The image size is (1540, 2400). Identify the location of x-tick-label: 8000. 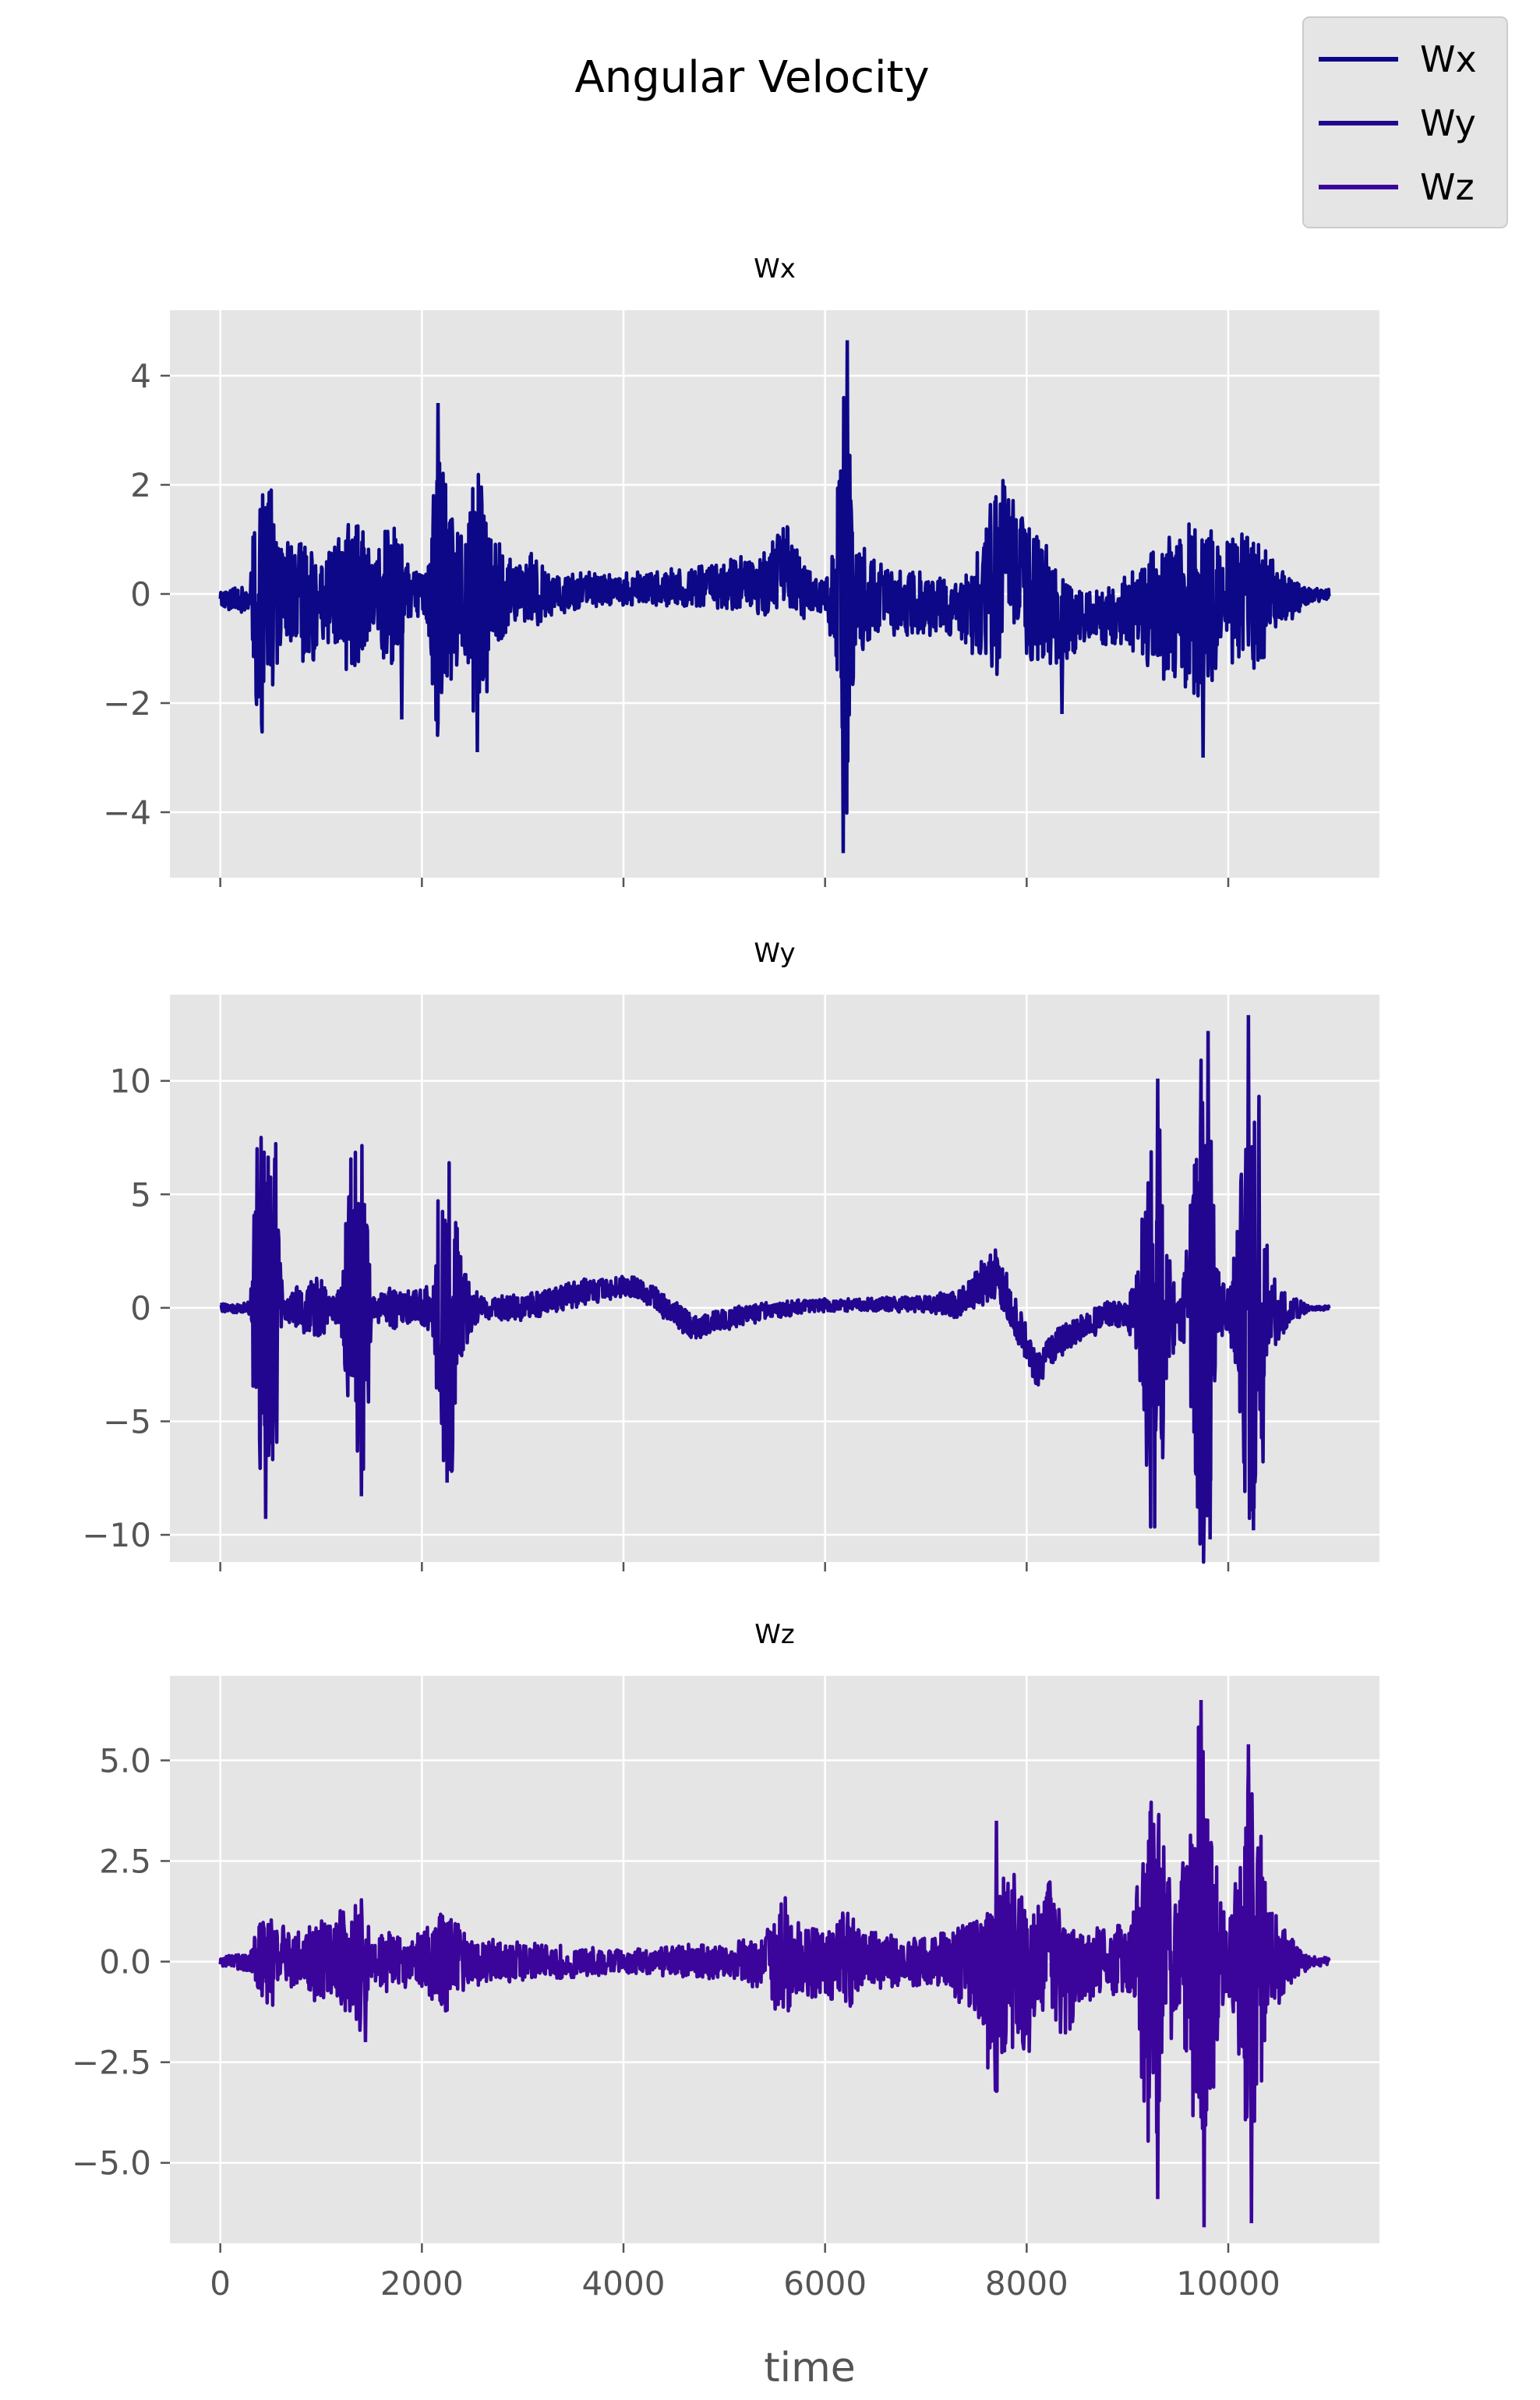
(1026, 2283).